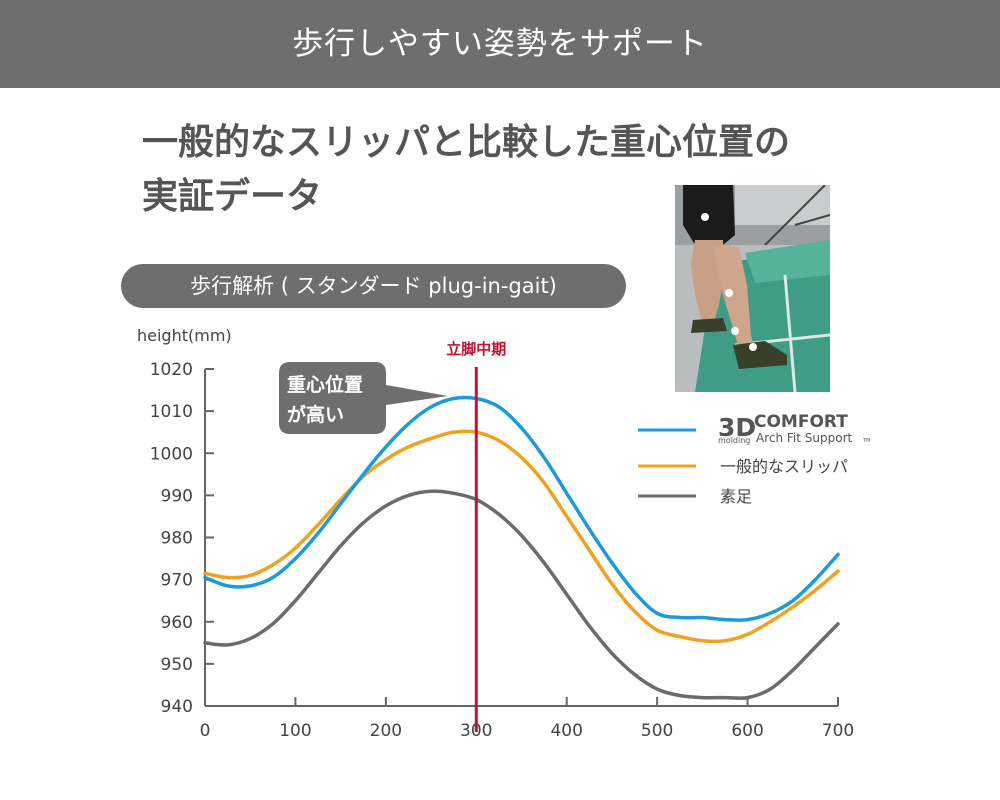 This screenshot has width=1000, height=800. What do you see at coordinates (205, 731) in the screenshot?
I see `x-tick-label: 0` at bounding box center [205, 731].